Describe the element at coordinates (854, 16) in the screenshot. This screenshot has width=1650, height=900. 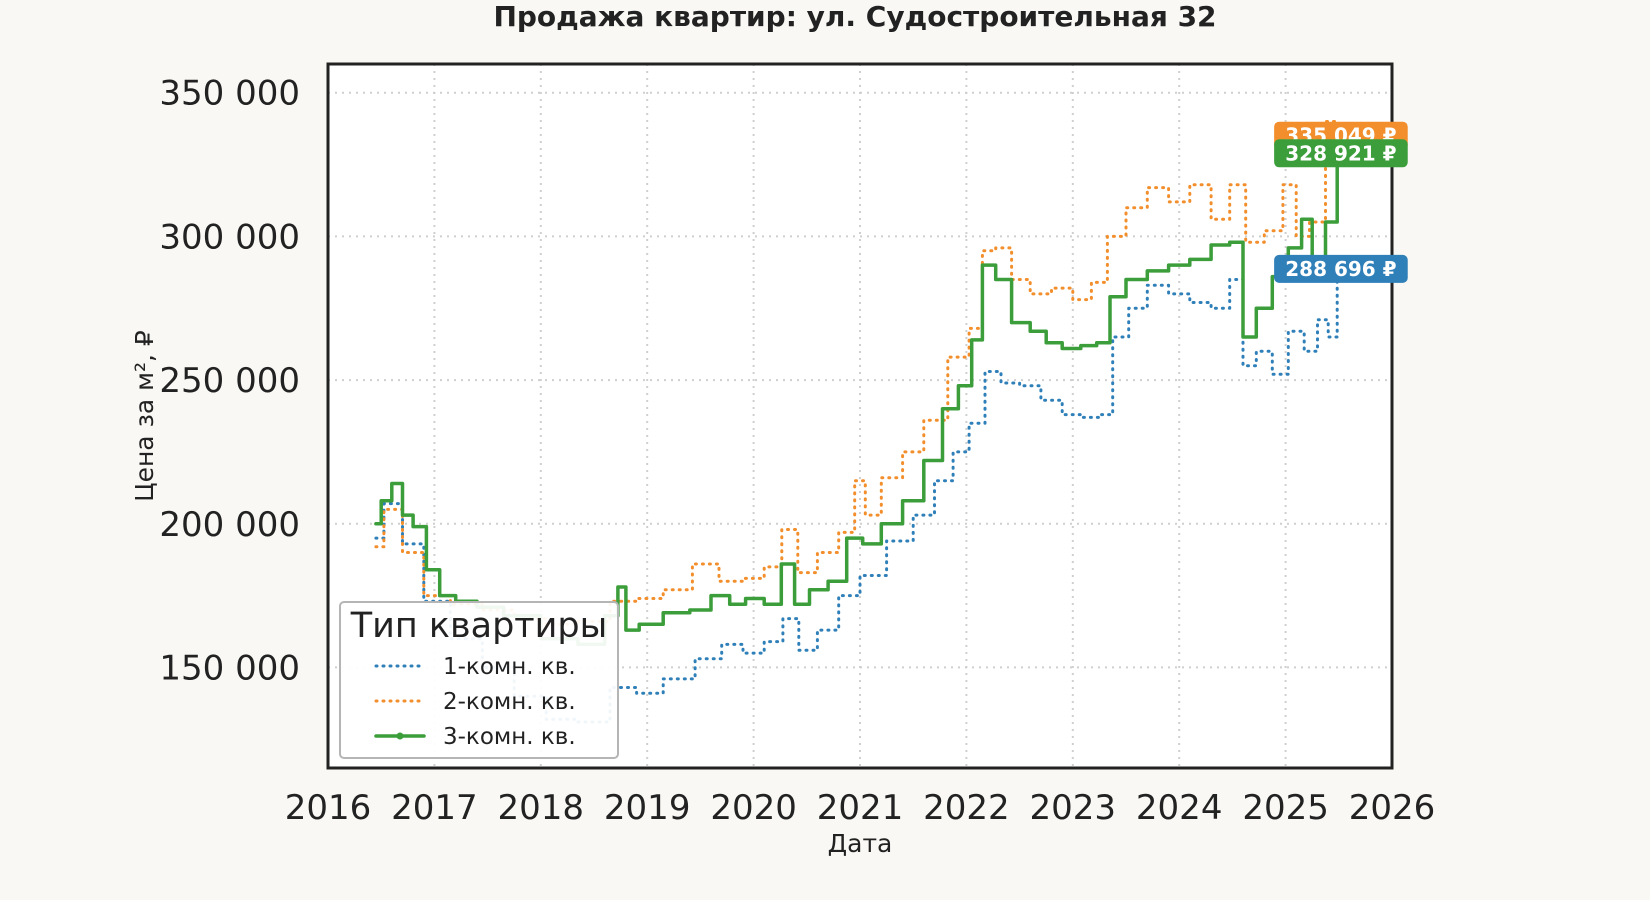
I see `chart-title: Продажа квартир: ул. Судостроительная 32` at that location.